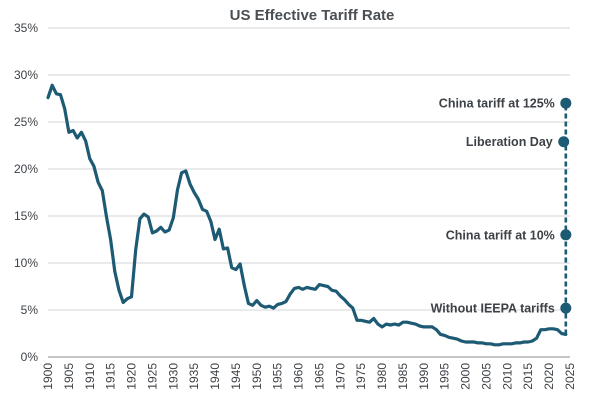  What do you see at coordinates (132, 376) in the screenshot?
I see `x-tick-label: 1920` at bounding box center [132, 376].